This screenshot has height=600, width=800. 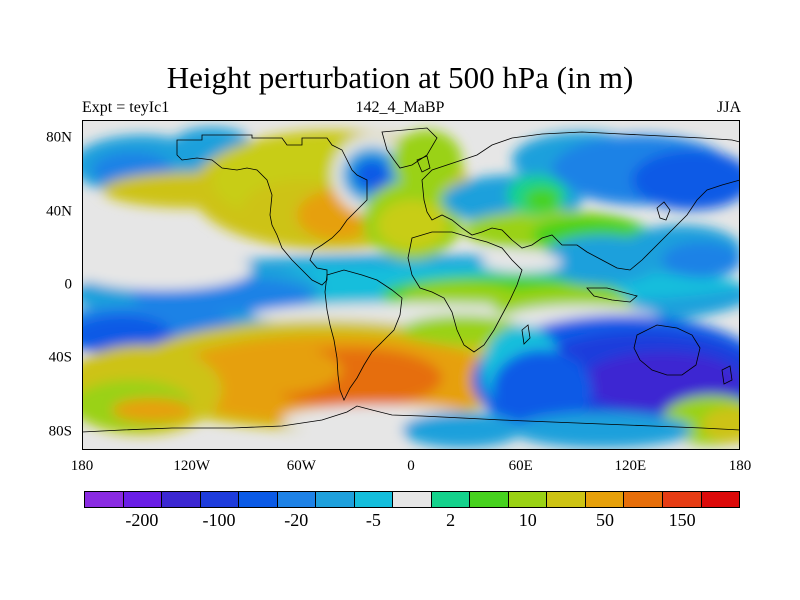 What do you see at coordinates (296, 520) in the screenshot?
I see `colorbar-tick-label: -20` at bounding box center [296, 520].